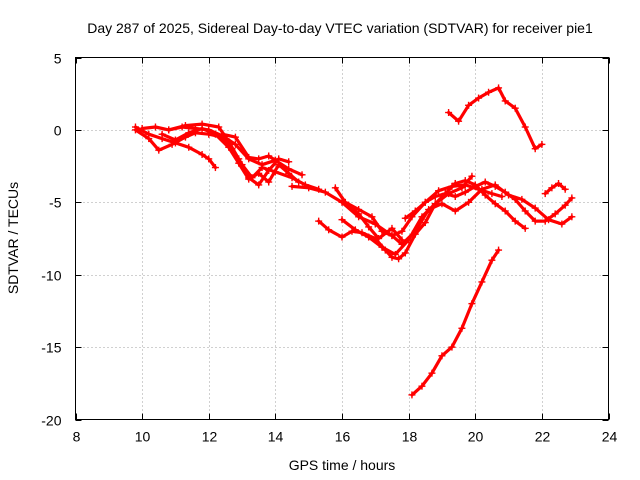 Image resolution: width=640 pixels, height=480 pixels. I want to click on series-sat-f, so click(248, 147).